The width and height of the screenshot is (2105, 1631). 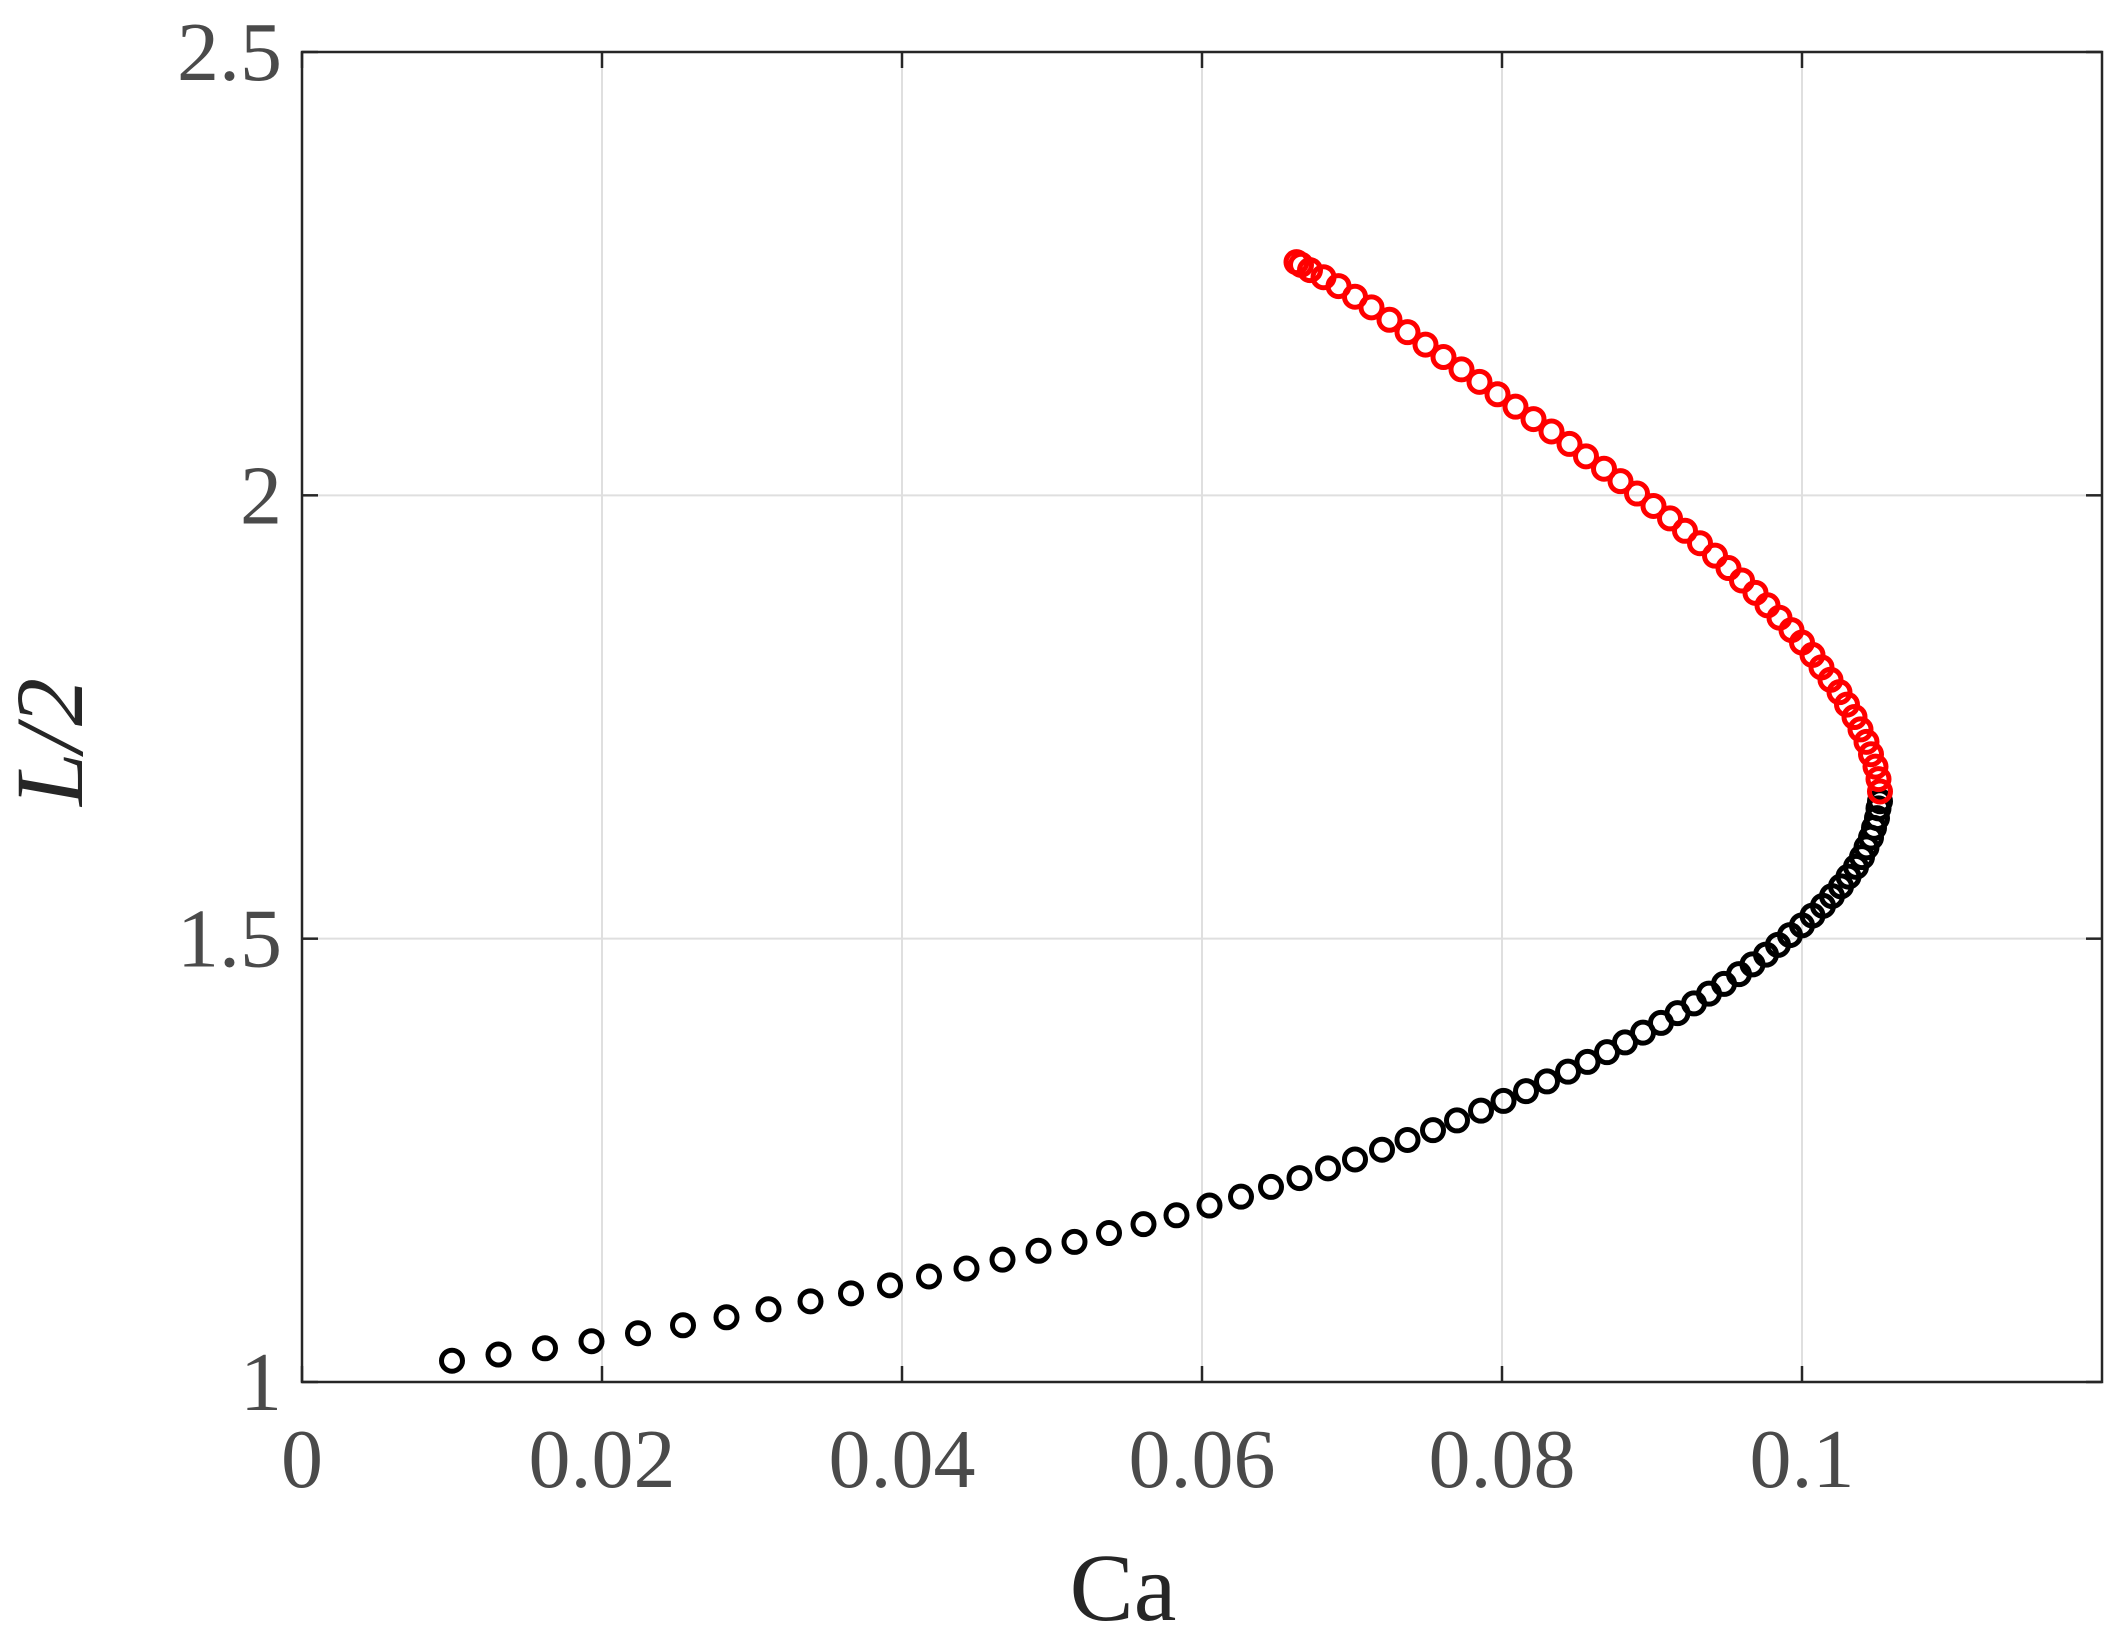 What do you see at coordinates (902, 1459) in the screenshot?
I see `x-tick-label: 0.04` at bounding box center [902, 1459].